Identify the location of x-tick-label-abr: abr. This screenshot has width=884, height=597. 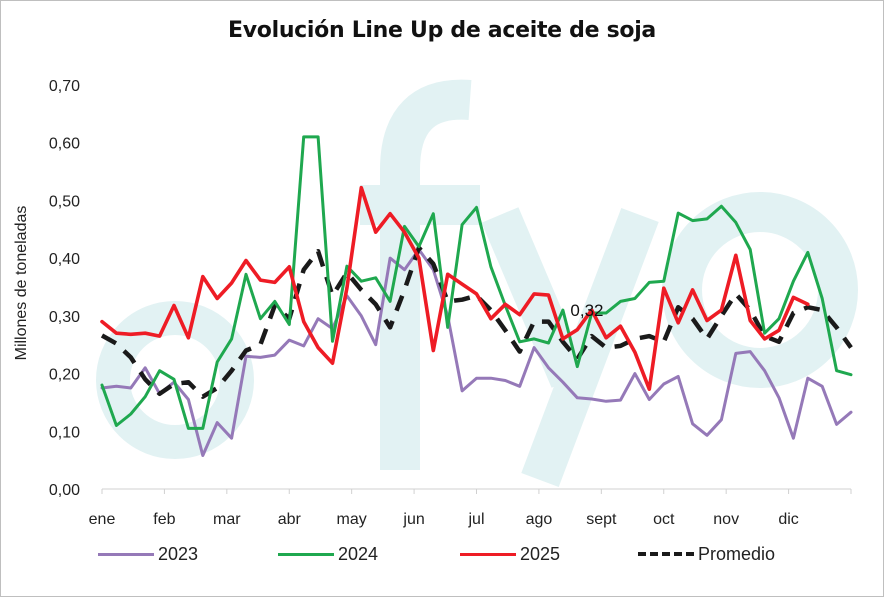
(290, 519).